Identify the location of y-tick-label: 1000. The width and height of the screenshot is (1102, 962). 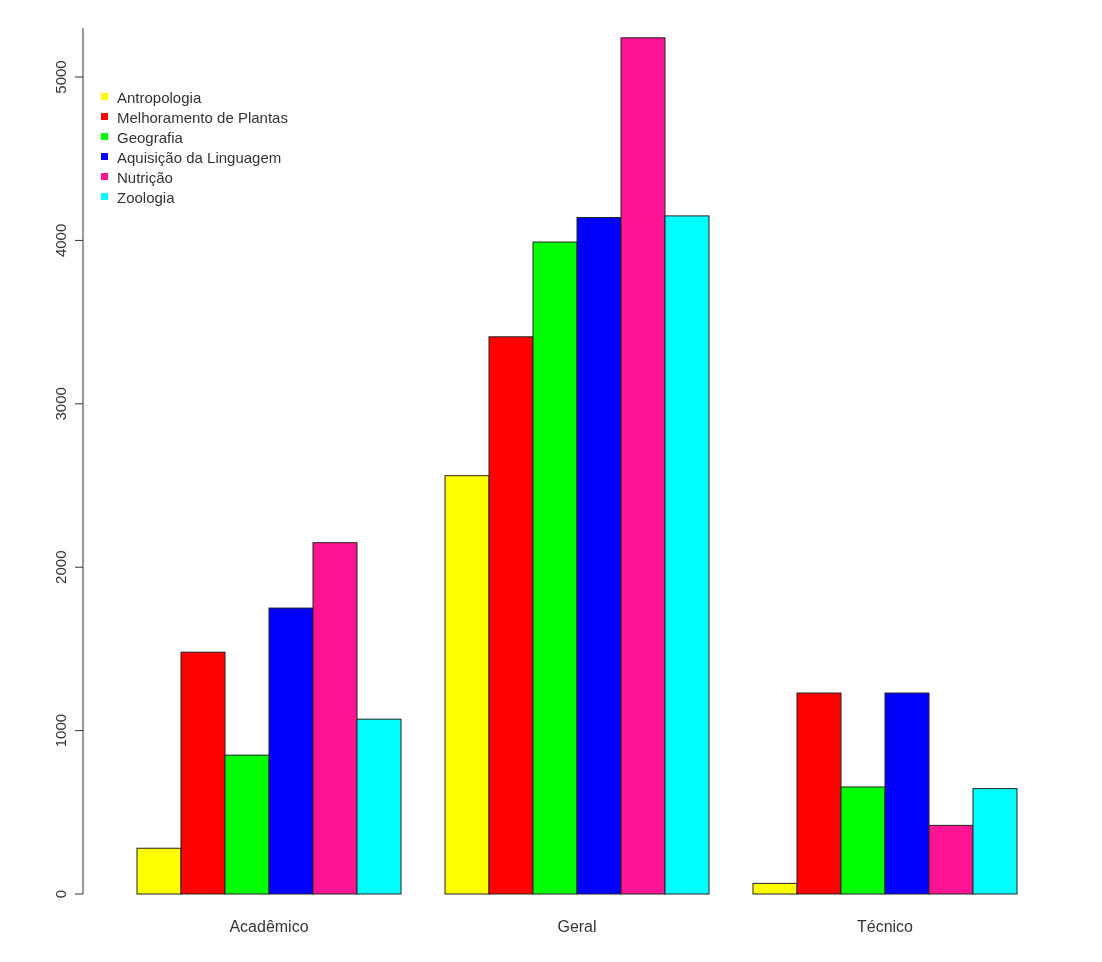
(61, 730).